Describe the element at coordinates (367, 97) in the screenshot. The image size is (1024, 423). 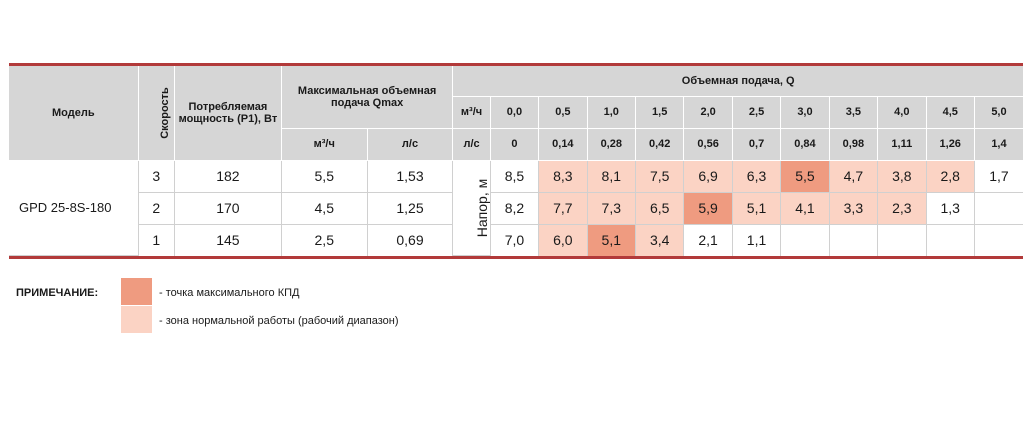
I see `header-qmax: Максимальная объемная подача Qmax` at that location.